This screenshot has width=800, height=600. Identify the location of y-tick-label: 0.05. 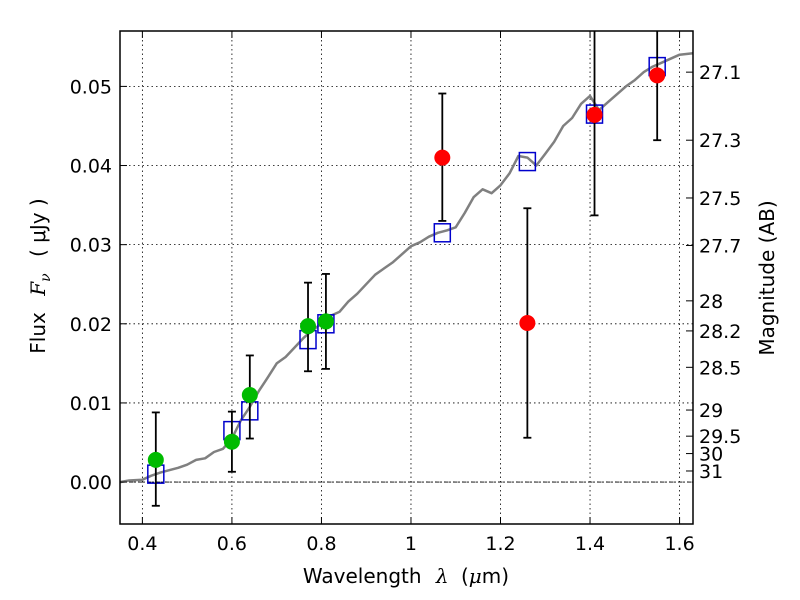
(91, 87).